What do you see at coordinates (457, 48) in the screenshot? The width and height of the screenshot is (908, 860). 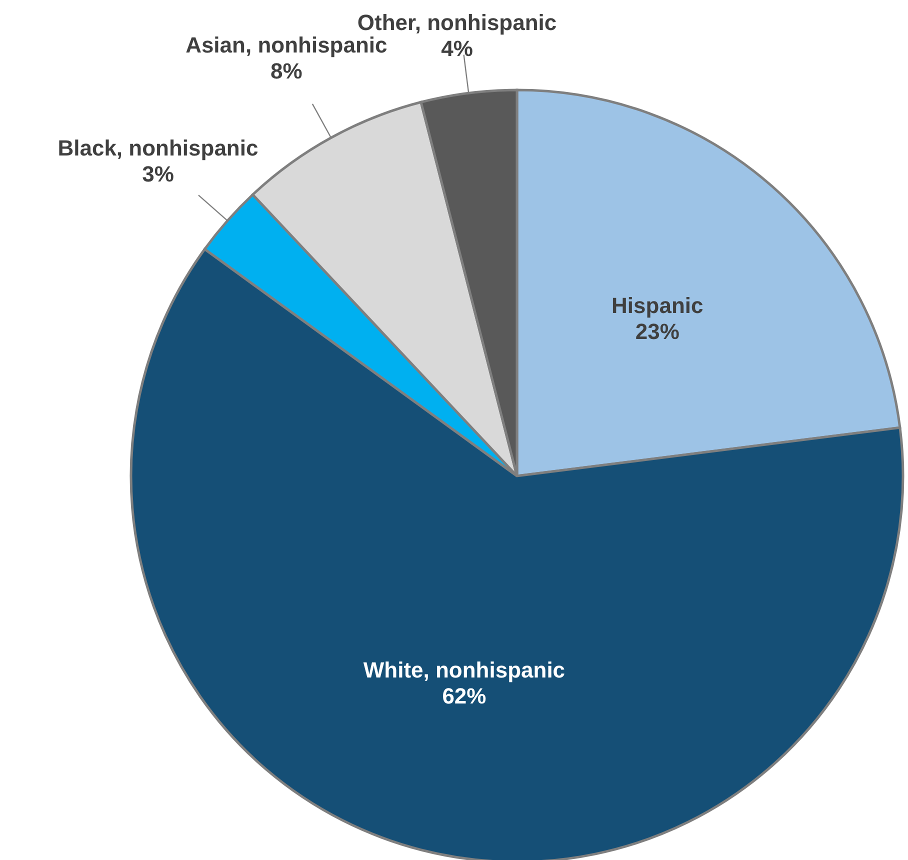 I see `data-label: 4%` at bounding box center [457, 48].